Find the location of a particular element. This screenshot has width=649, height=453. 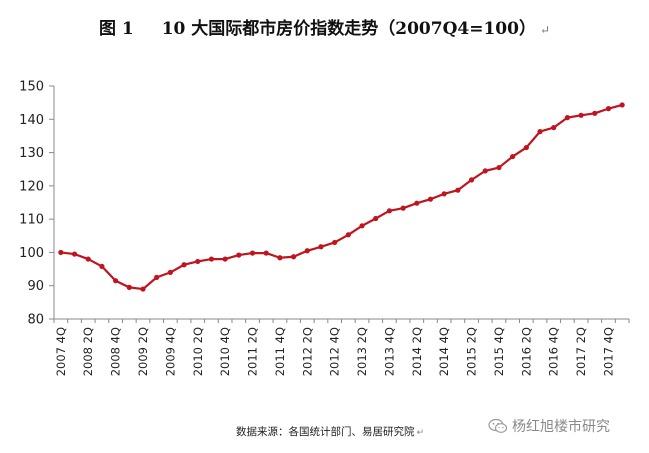

y-tick-label: 150 is located at coordinates (31, 87).